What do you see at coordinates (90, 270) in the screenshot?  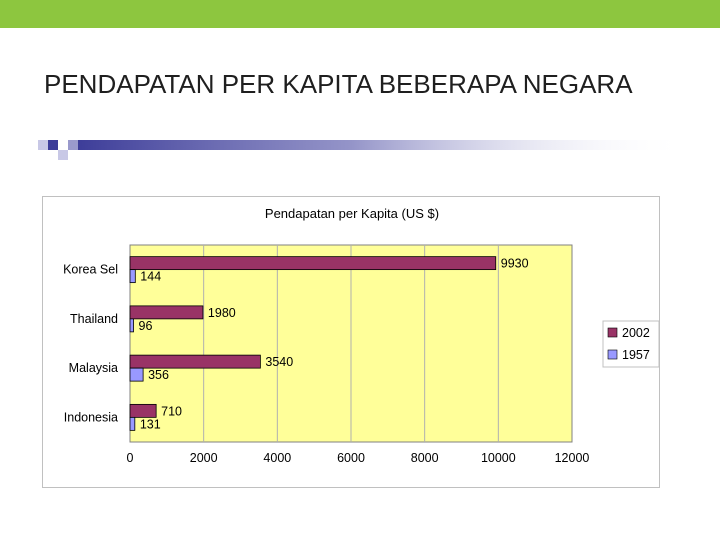 I see `category-label-korea-sel: Korea Sel` at bounding box center [90, 270].